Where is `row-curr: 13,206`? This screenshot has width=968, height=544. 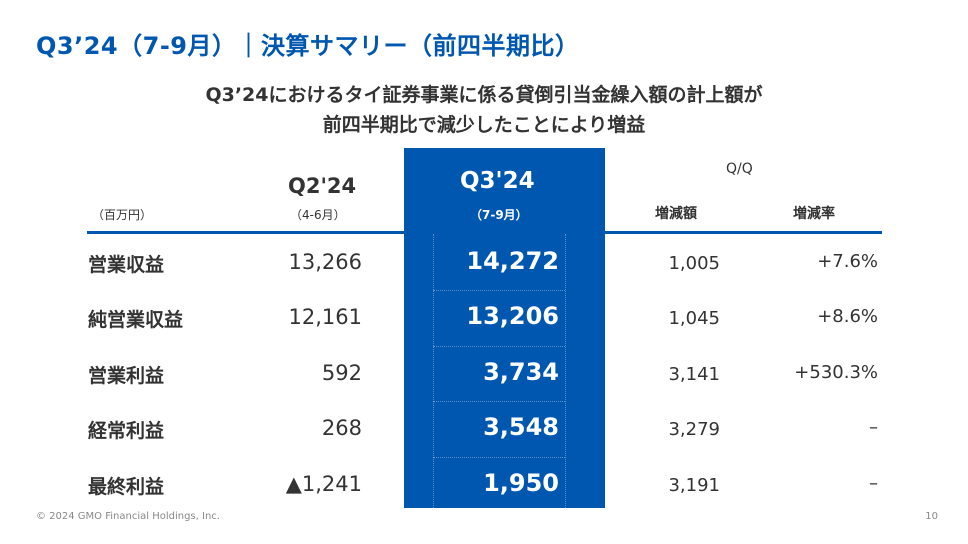 row-curr: 13,206 is located at coordinates (512, 316).